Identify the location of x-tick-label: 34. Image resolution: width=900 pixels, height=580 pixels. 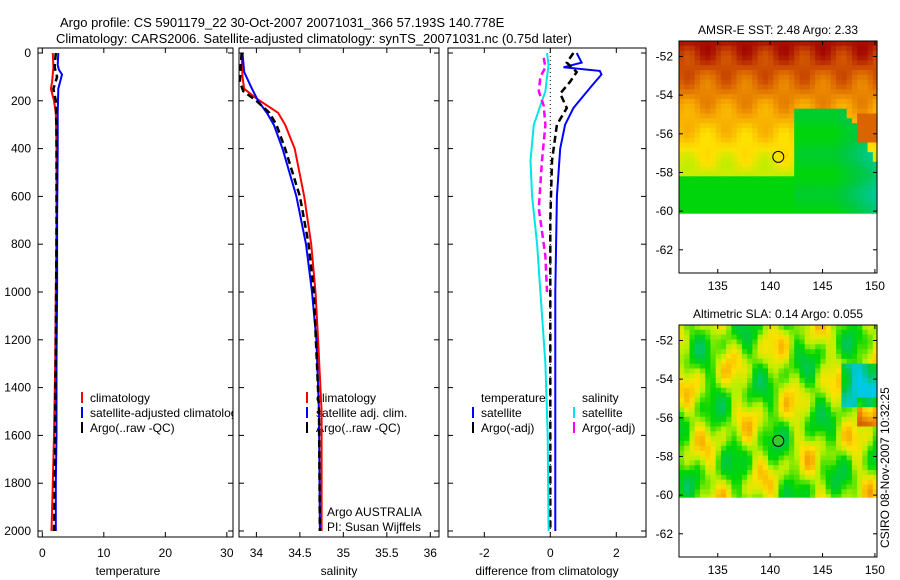
(257, 553).